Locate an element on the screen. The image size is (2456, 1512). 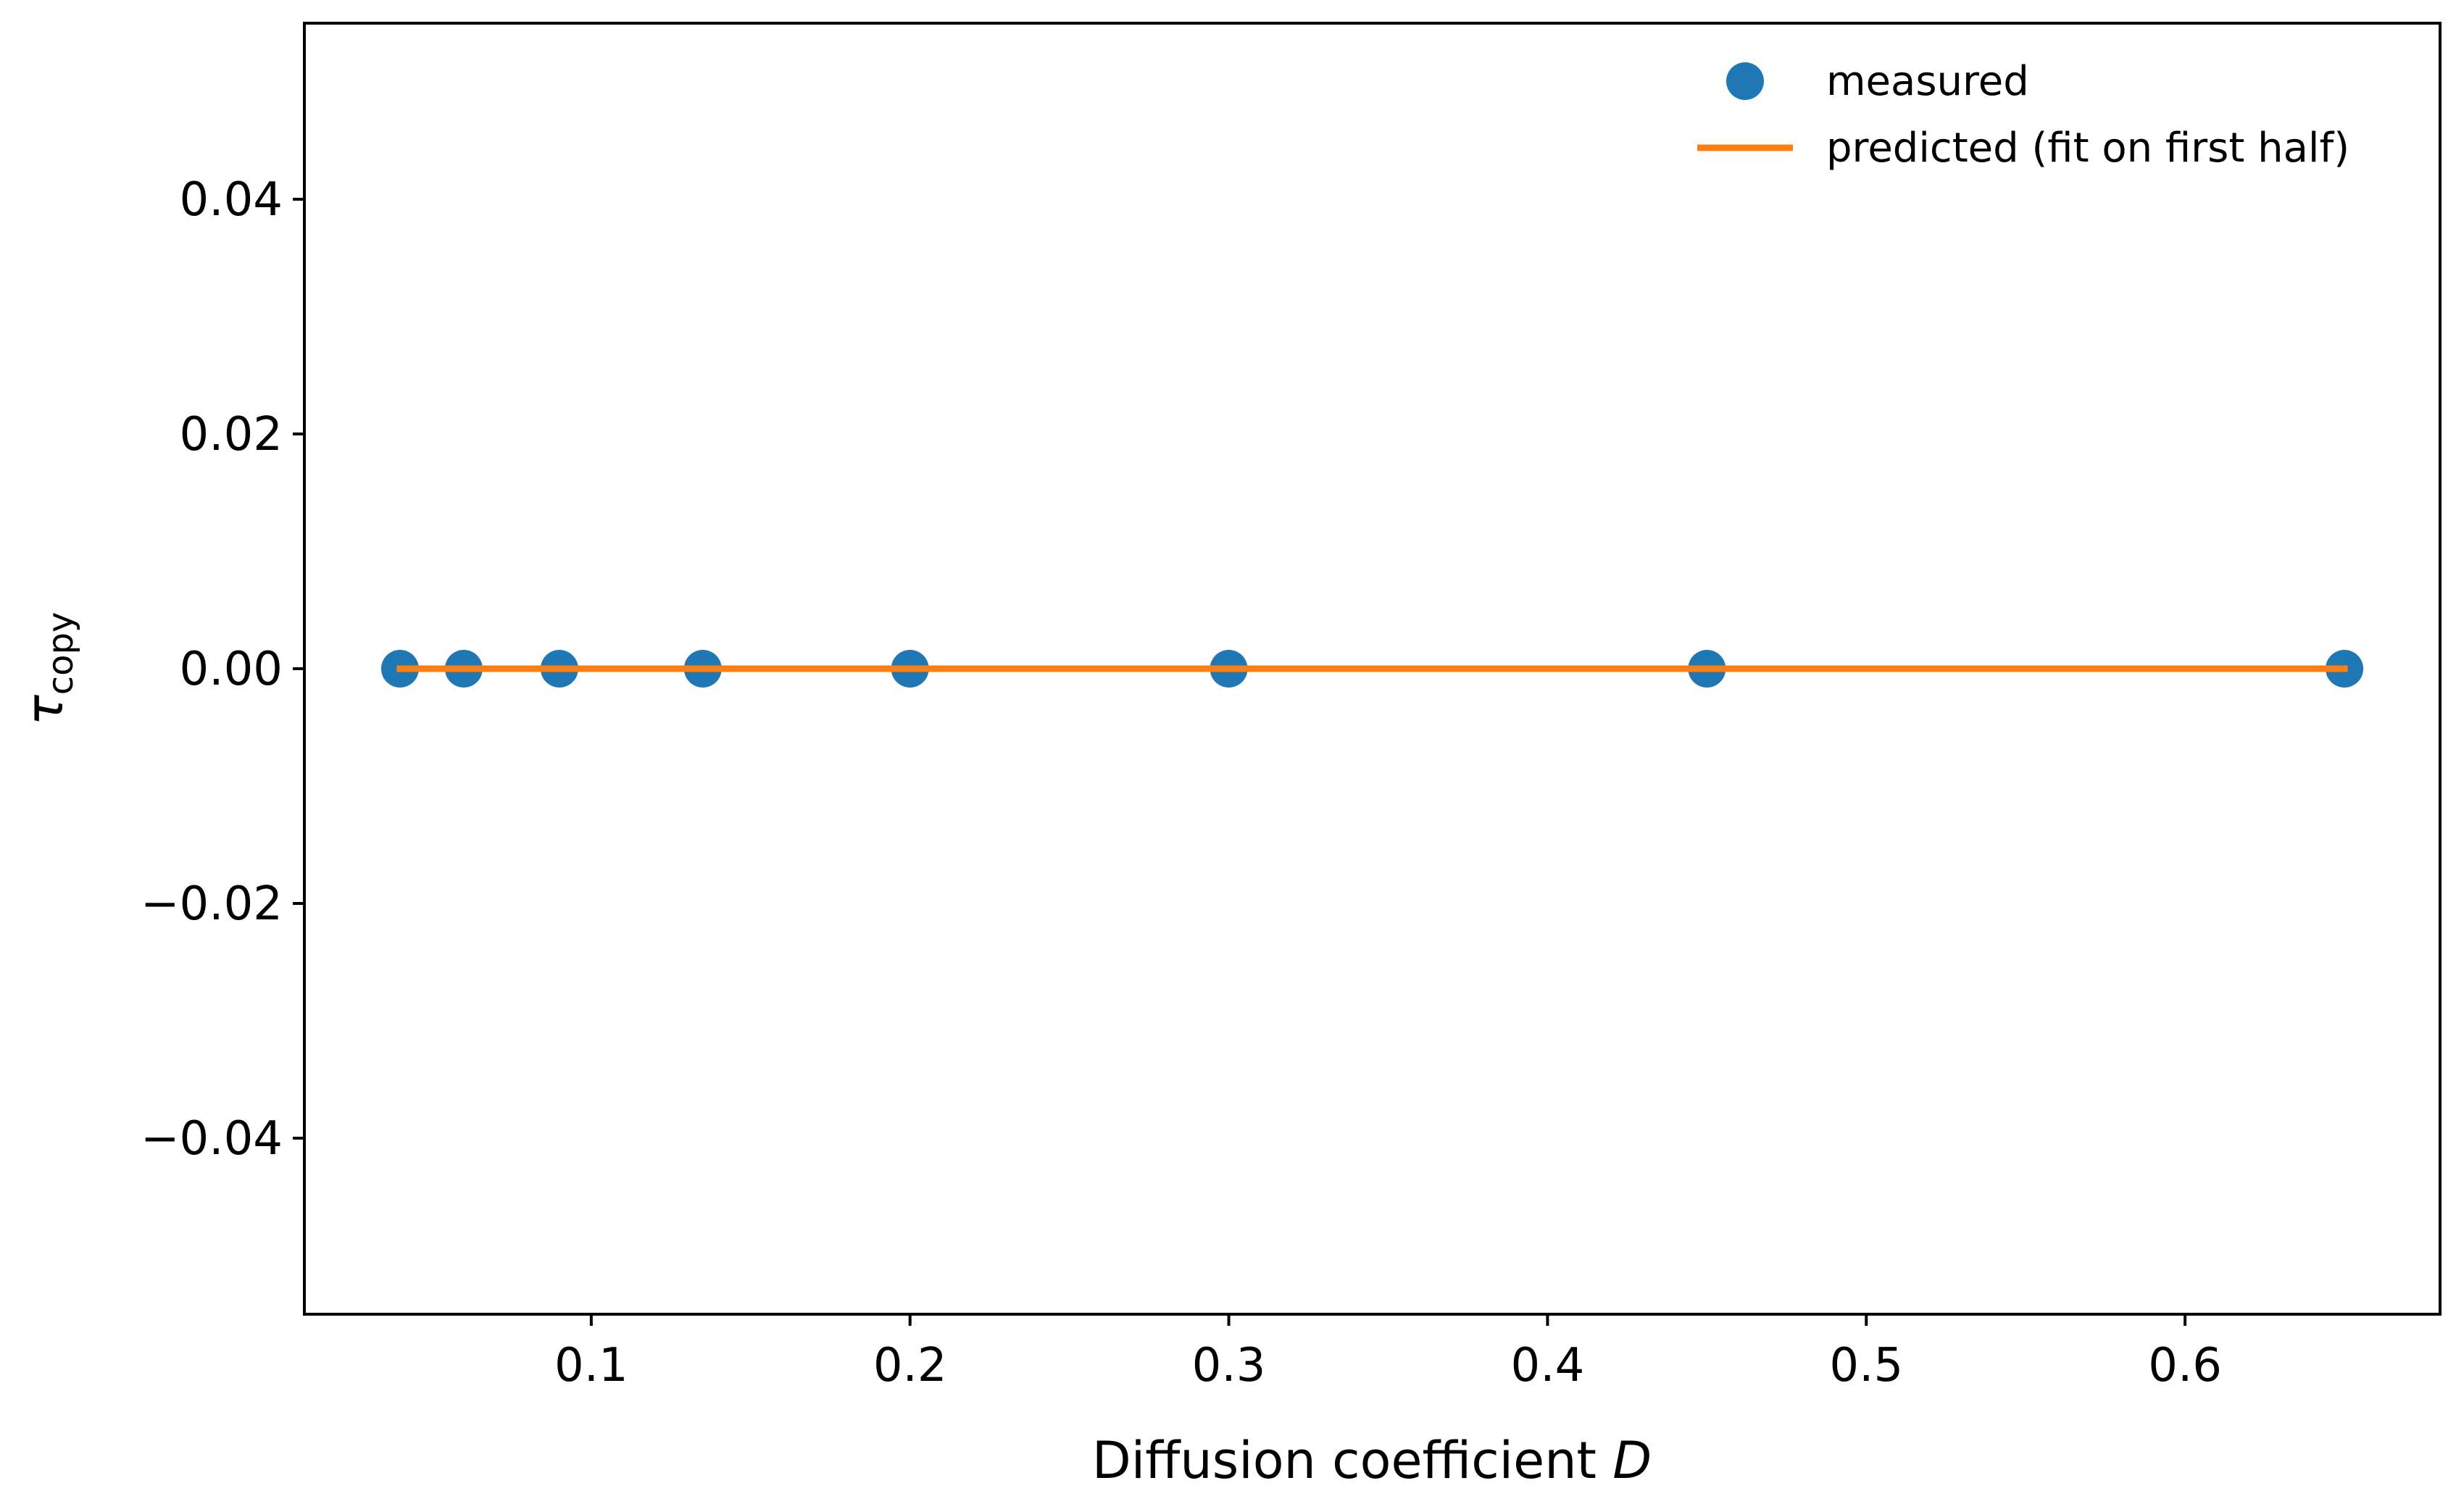
legend: measured predicted (fit on first half) is located at coordinates (2023, 115).